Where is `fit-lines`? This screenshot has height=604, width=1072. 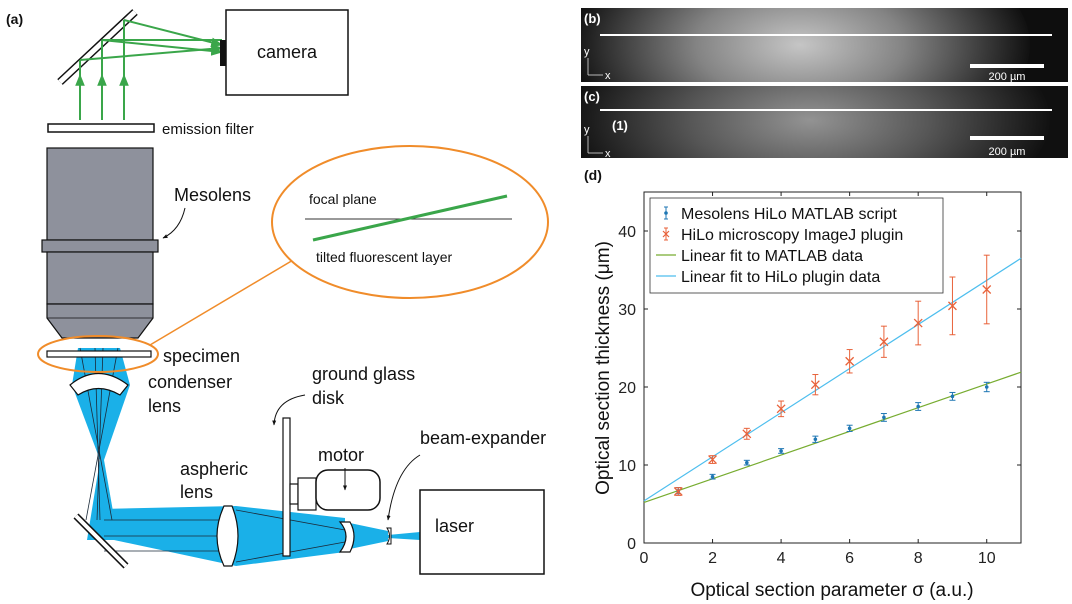 fit-lines is located at coordinates (832, 380).